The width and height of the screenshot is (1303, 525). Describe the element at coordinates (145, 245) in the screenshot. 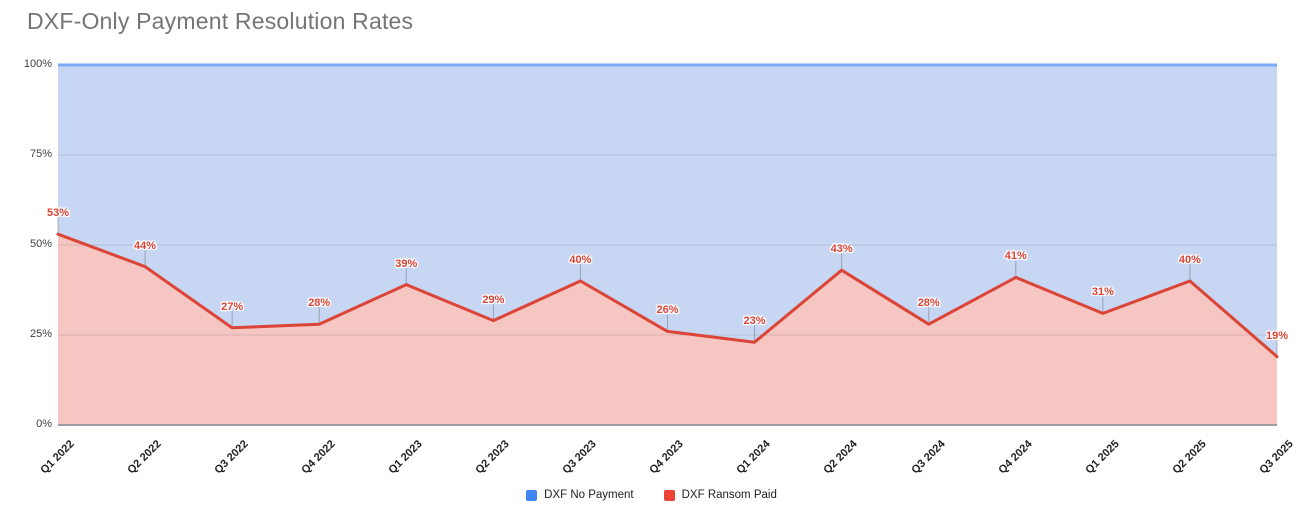

I see `data-label: 44%` at that location.